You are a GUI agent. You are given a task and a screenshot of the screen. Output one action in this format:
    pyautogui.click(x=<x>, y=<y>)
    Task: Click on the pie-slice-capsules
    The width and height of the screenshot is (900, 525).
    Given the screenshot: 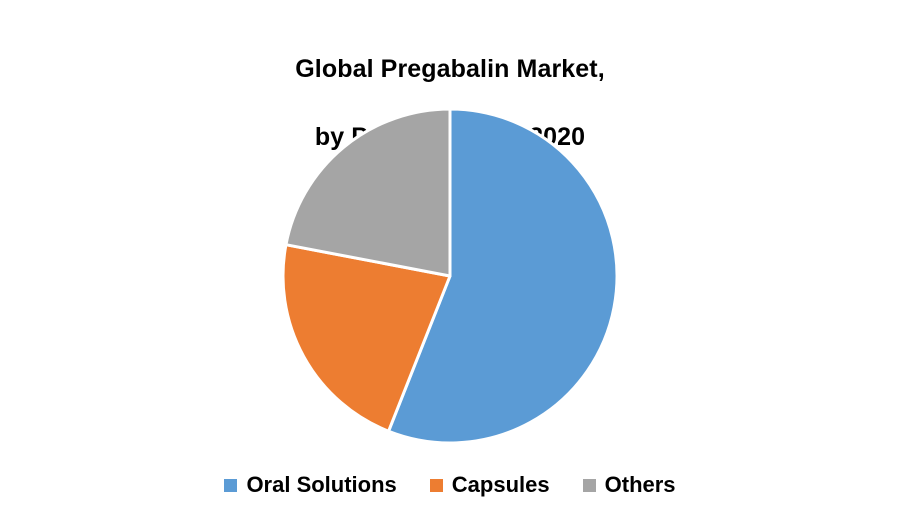 What is the action you would take?
    pyautogui.click(x=366, y=338)
    